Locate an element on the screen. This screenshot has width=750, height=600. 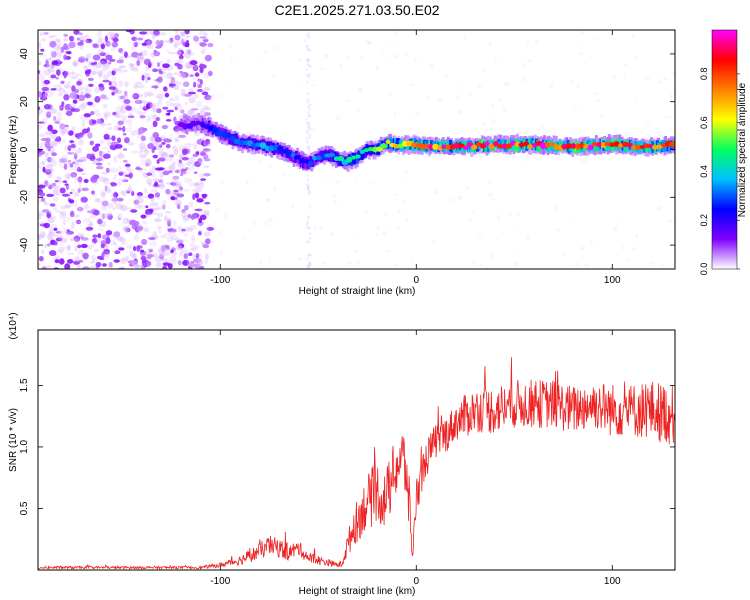
snr-xtick-label: 100 is located at coordinates (612, 581).